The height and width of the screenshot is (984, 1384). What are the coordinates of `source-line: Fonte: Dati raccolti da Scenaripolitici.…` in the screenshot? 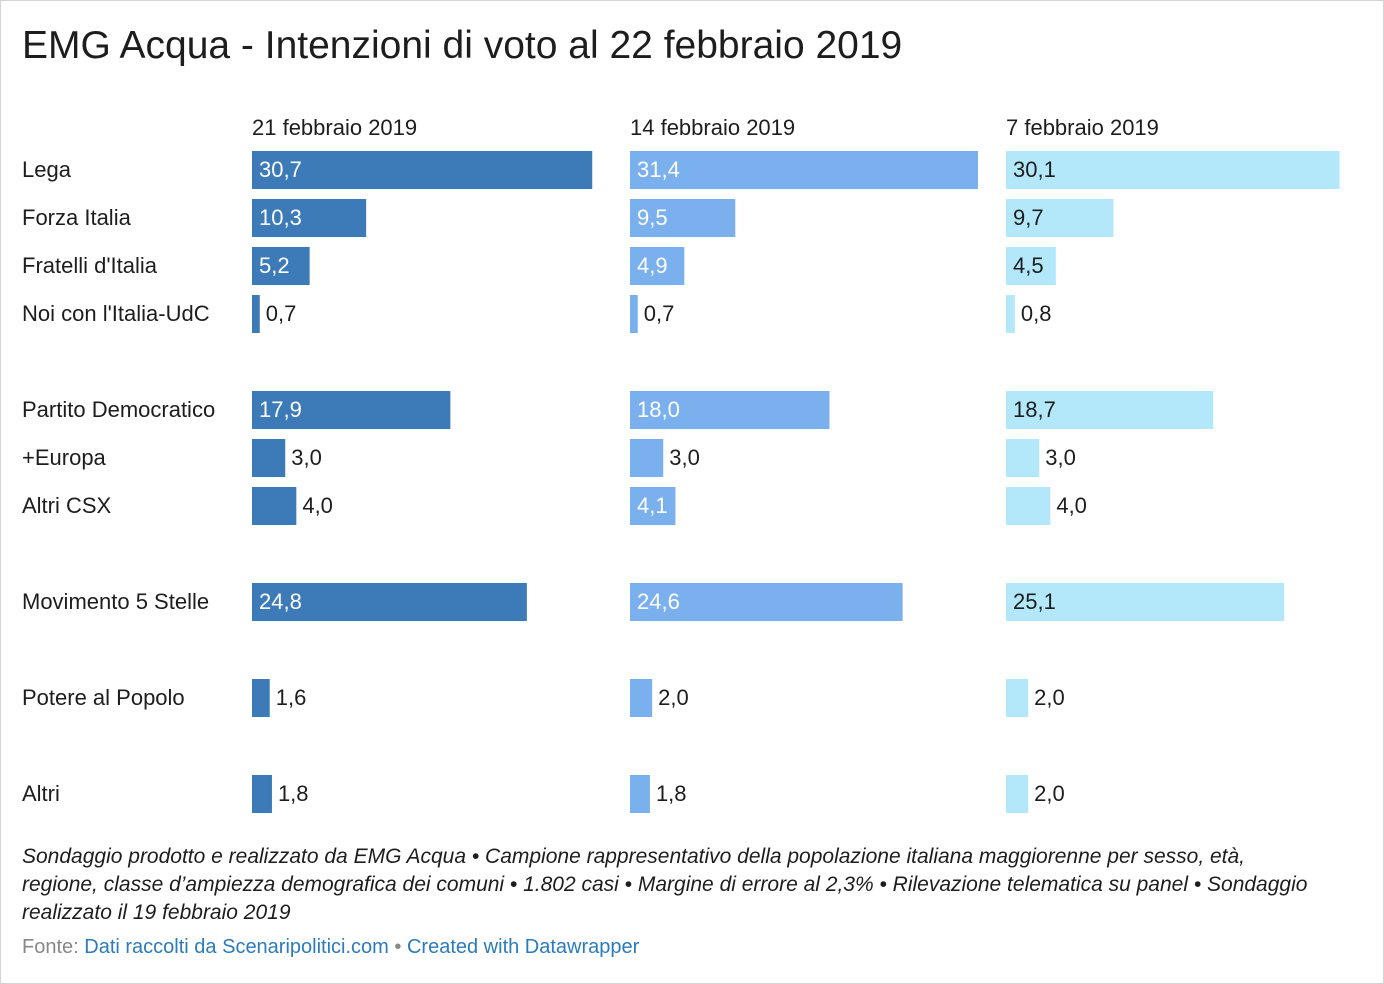 It's located at (330, 947).